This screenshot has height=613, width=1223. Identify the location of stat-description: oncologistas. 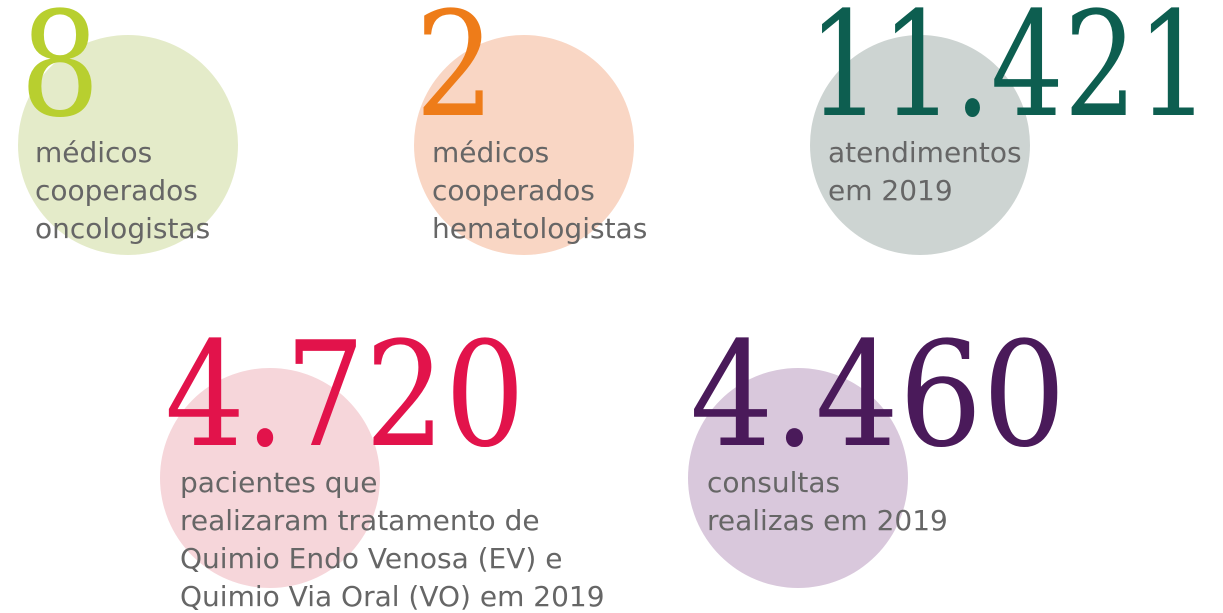
(122, 228).